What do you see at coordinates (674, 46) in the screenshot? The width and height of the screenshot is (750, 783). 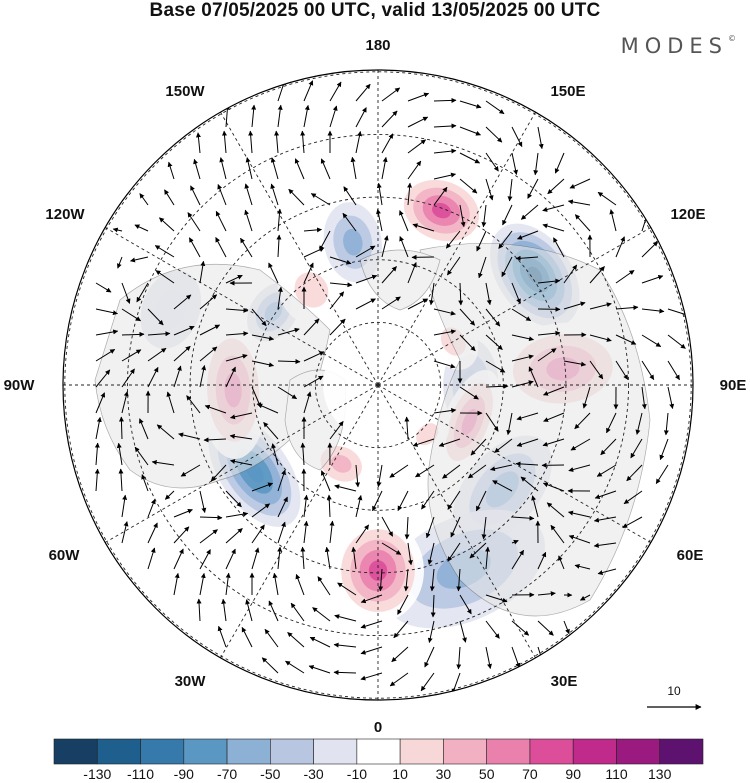 I see `logo-text: MODES` at bounding box center [674, 46].